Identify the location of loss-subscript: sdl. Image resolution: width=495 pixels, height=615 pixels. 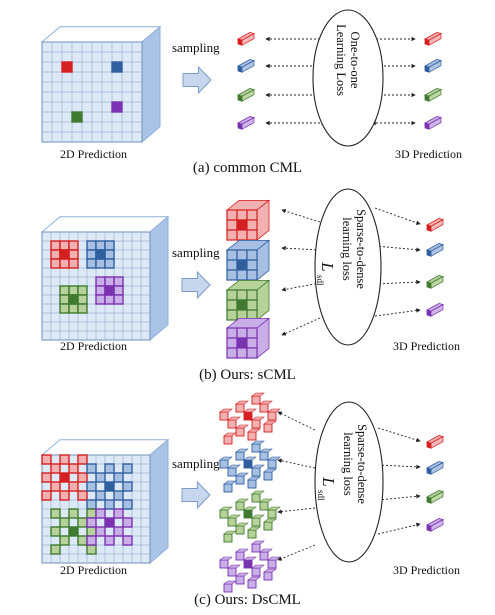
(320, 280).